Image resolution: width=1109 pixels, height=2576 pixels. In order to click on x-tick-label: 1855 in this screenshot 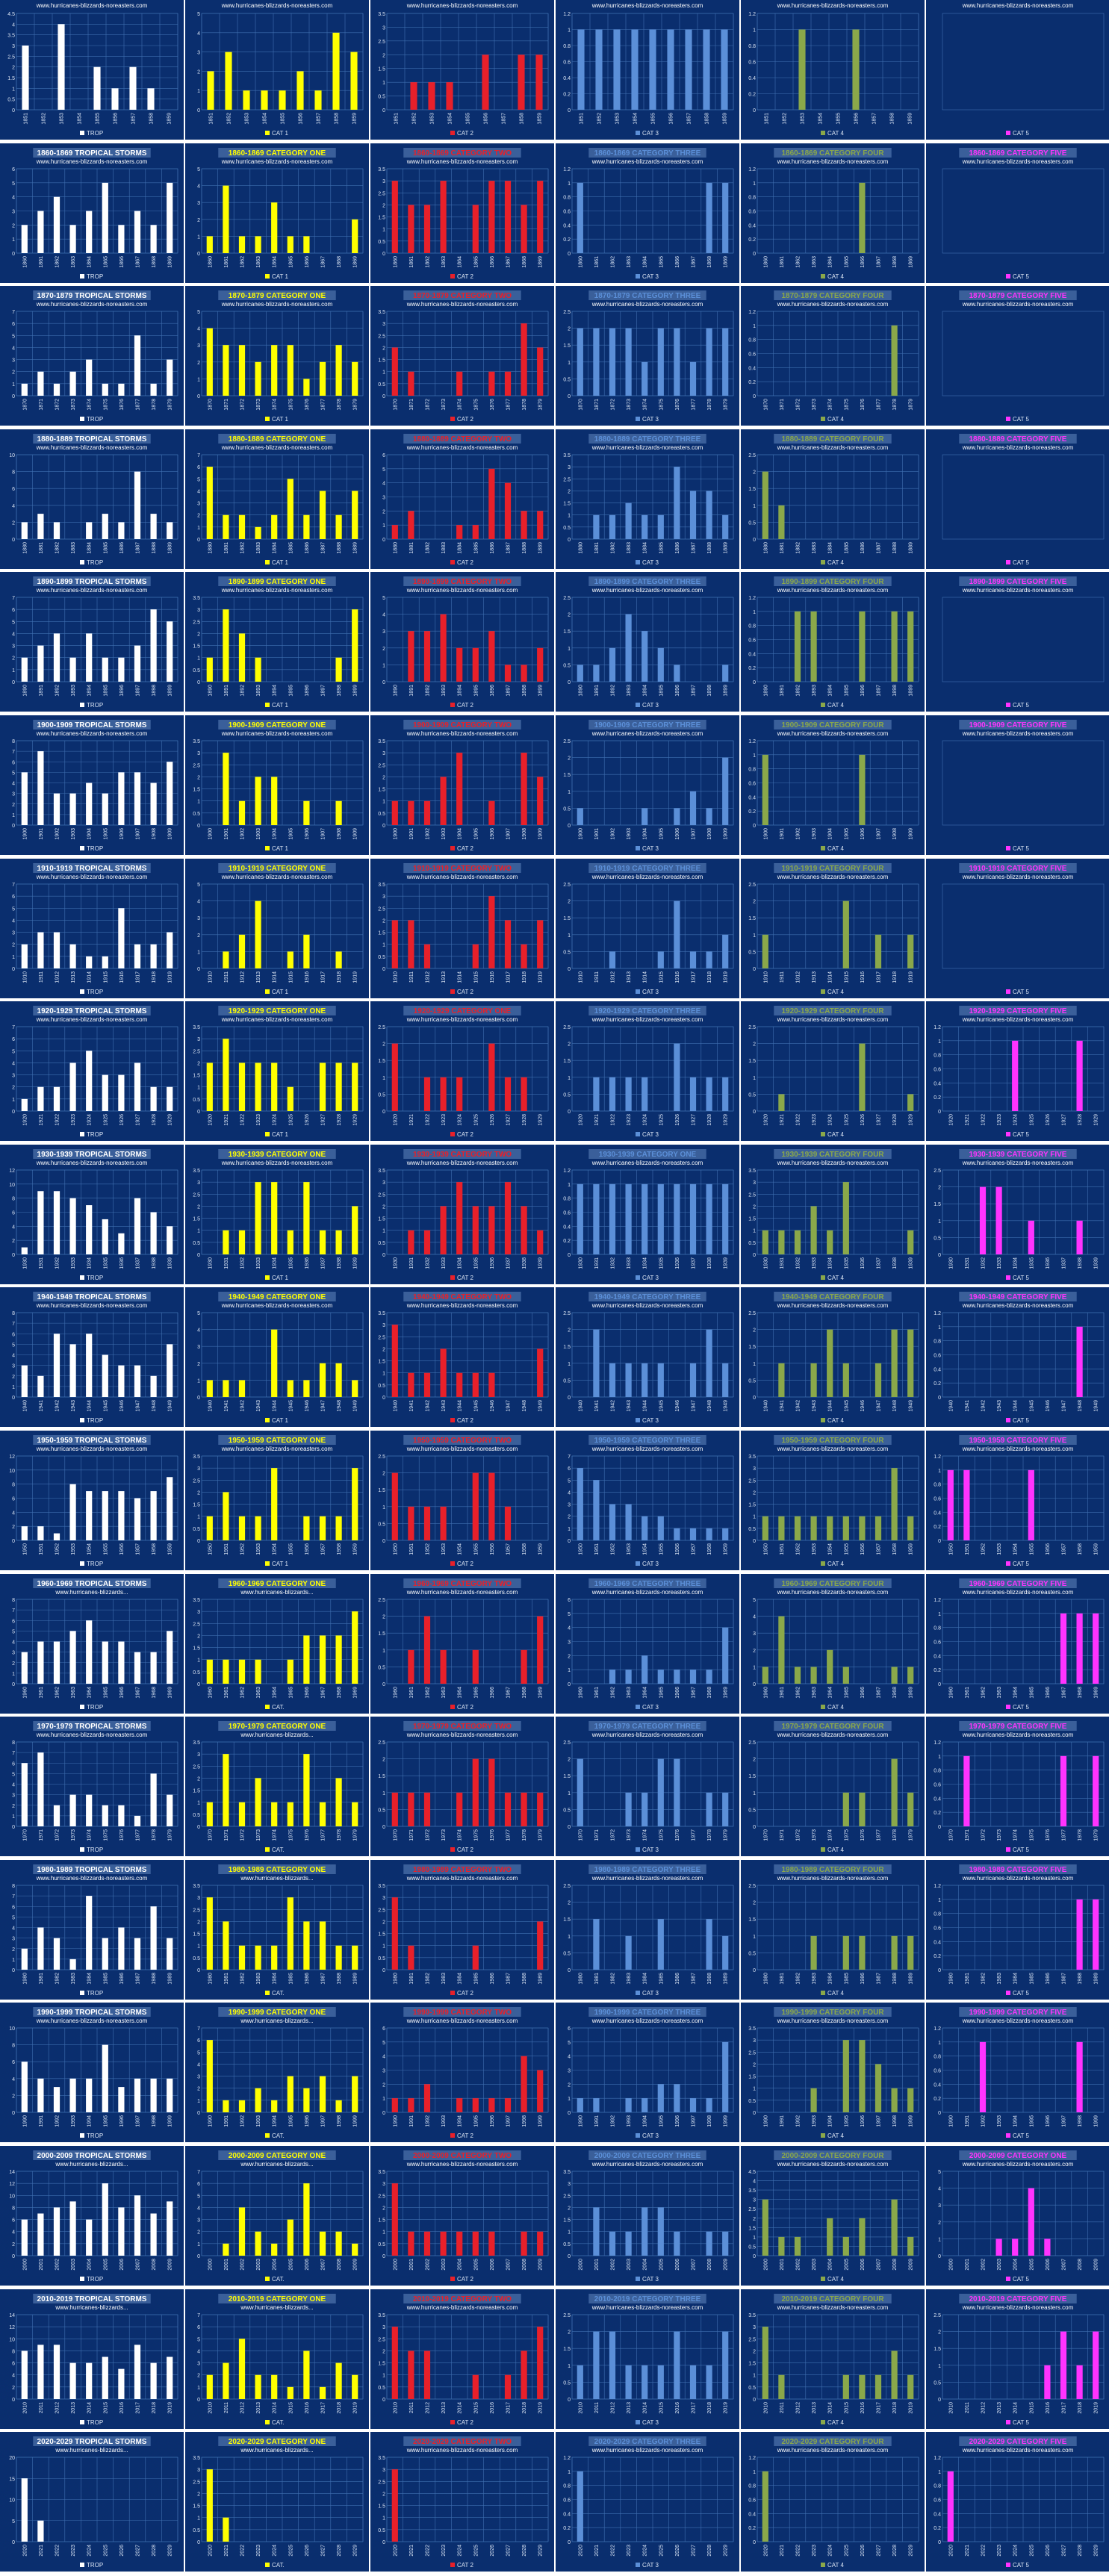, I will do `click(653, 119)`.